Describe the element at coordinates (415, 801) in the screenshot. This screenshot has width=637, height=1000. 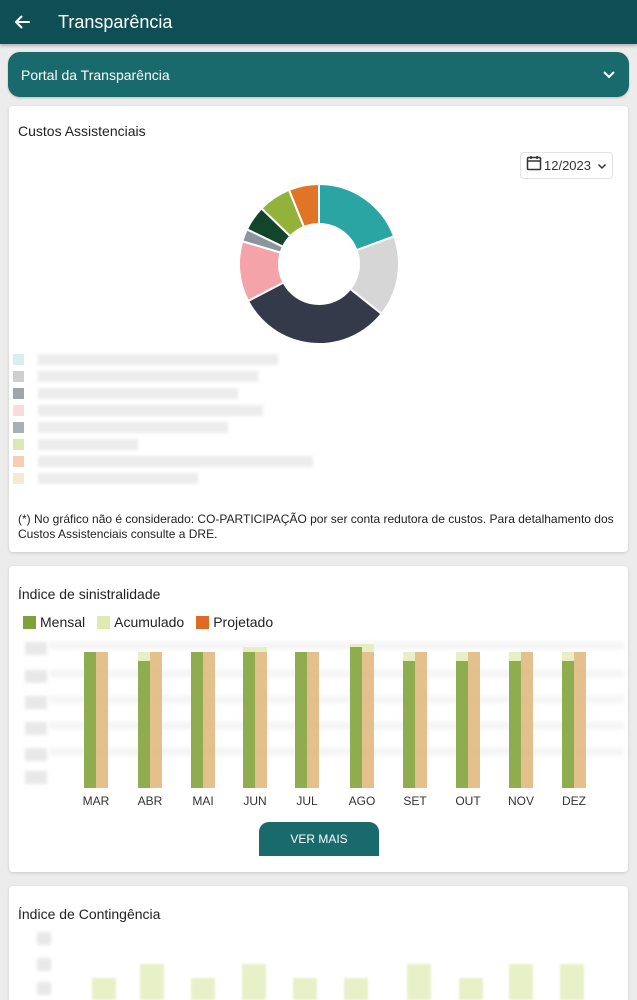
I see `month-label-set: SET` at that location.